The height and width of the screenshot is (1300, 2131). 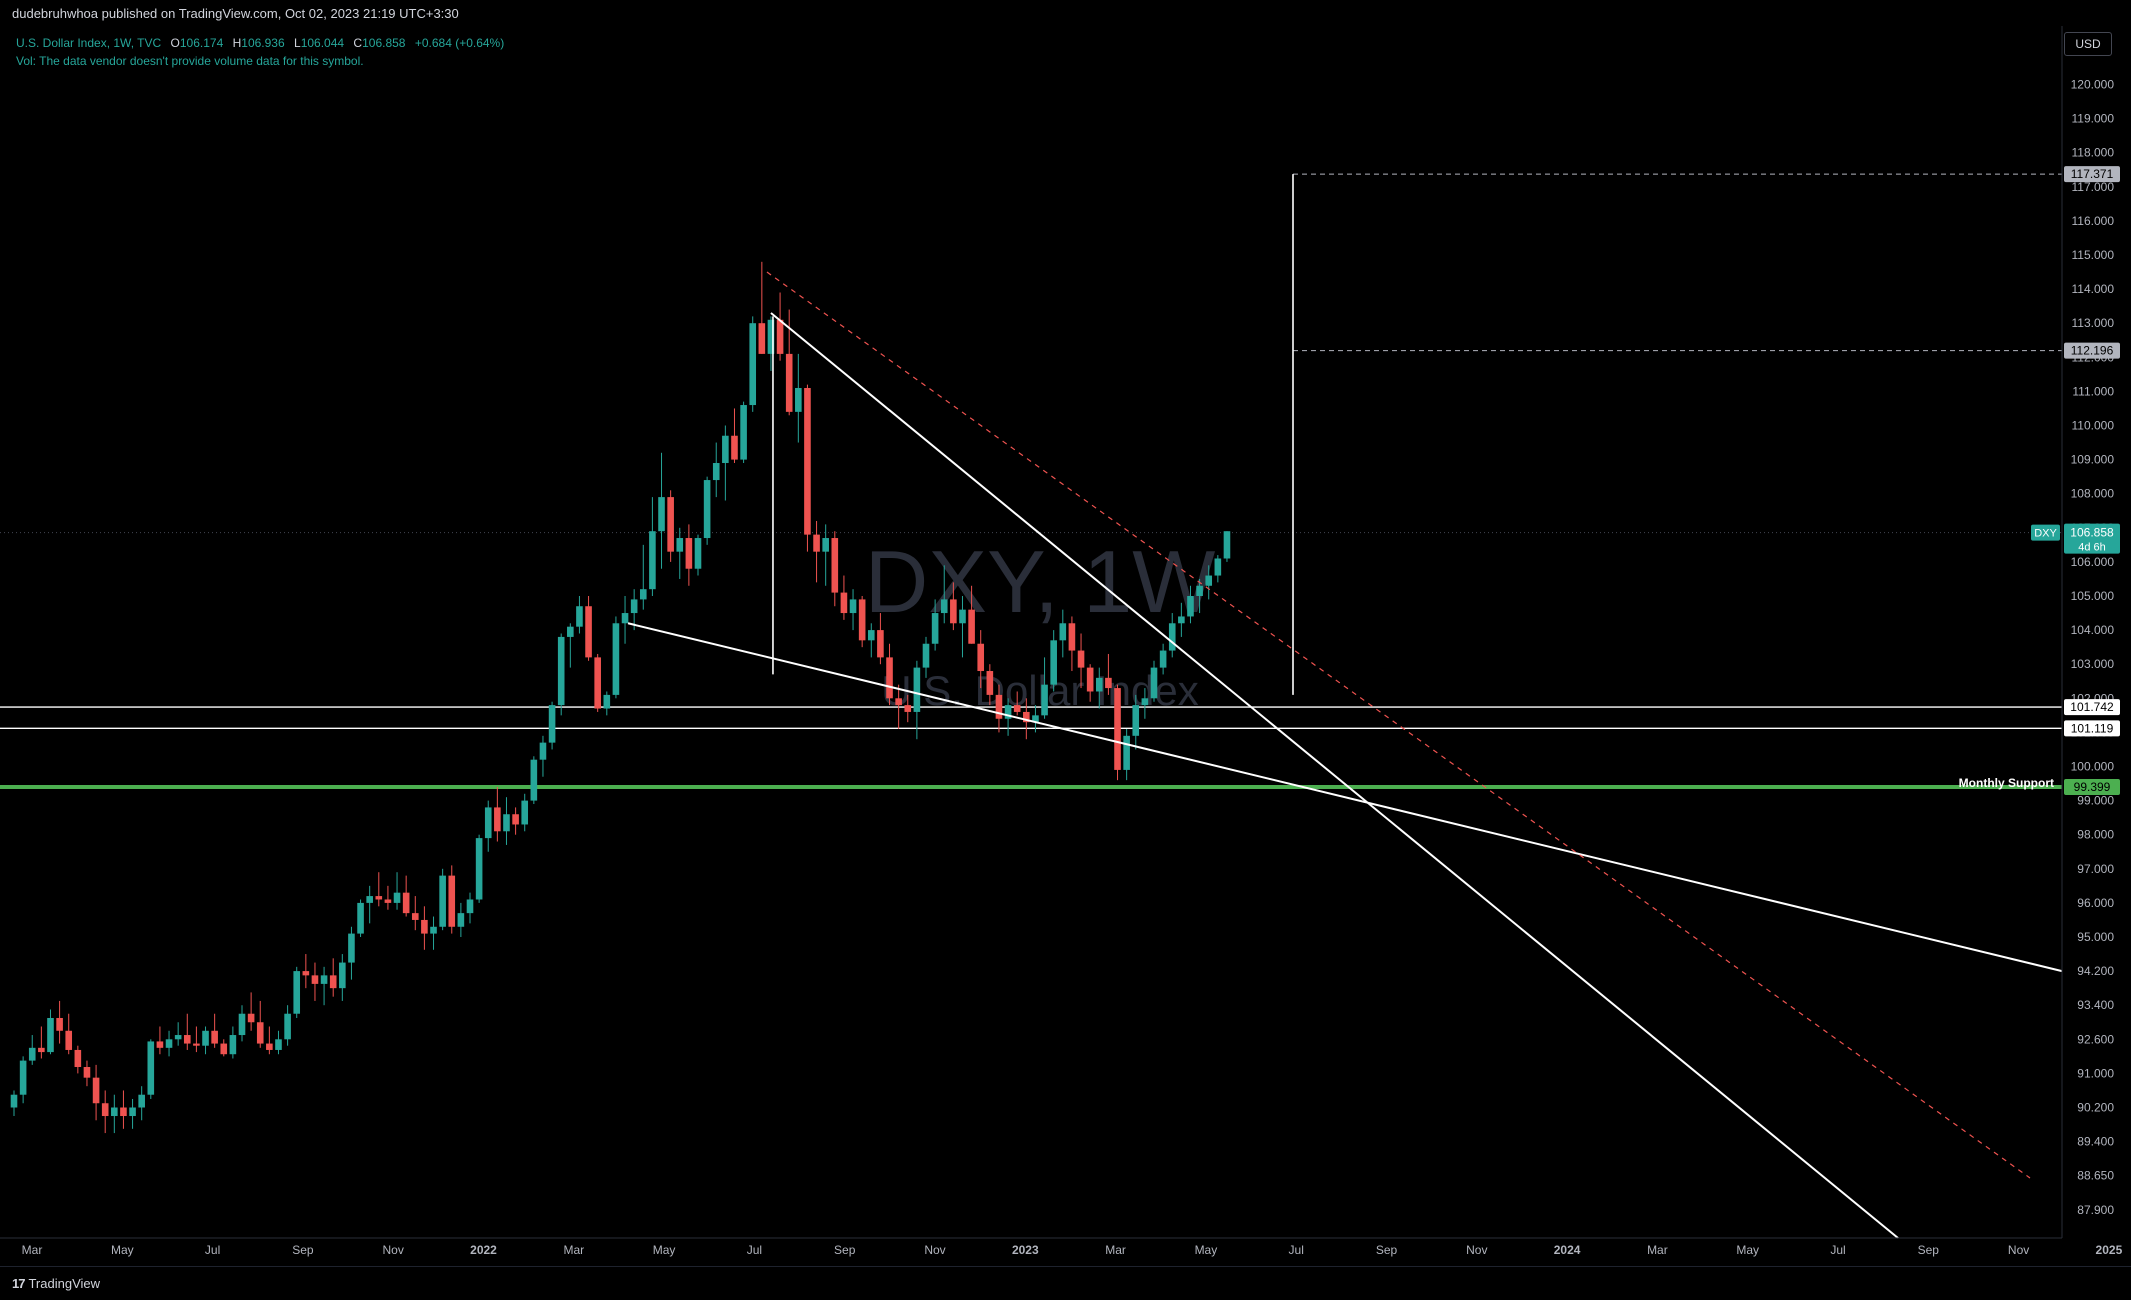 What do you see at coordinates (2092, 351) in the screenshot?
I see `target-lower-label-text: 112.196` at bounding box center [2092, 351].